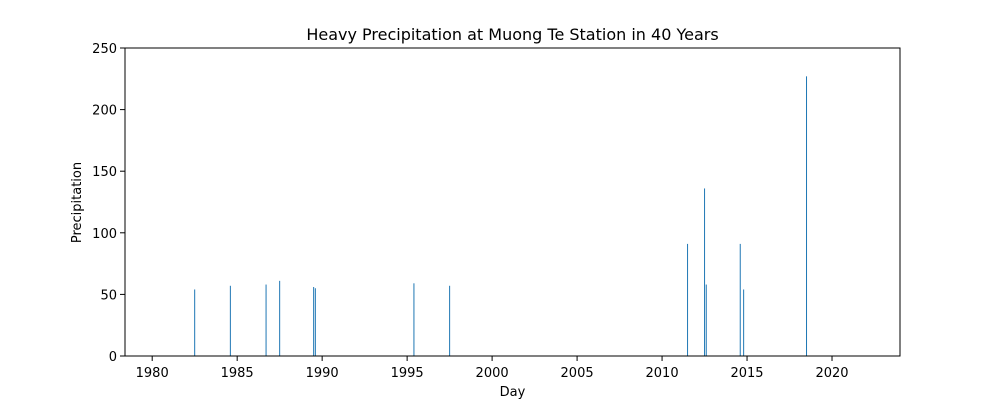 This screenshot has height=400, width=1000. Describe the element at coordinates (104, 172) in the screenshot. I see `y-tick-label-150: 150` at that location.